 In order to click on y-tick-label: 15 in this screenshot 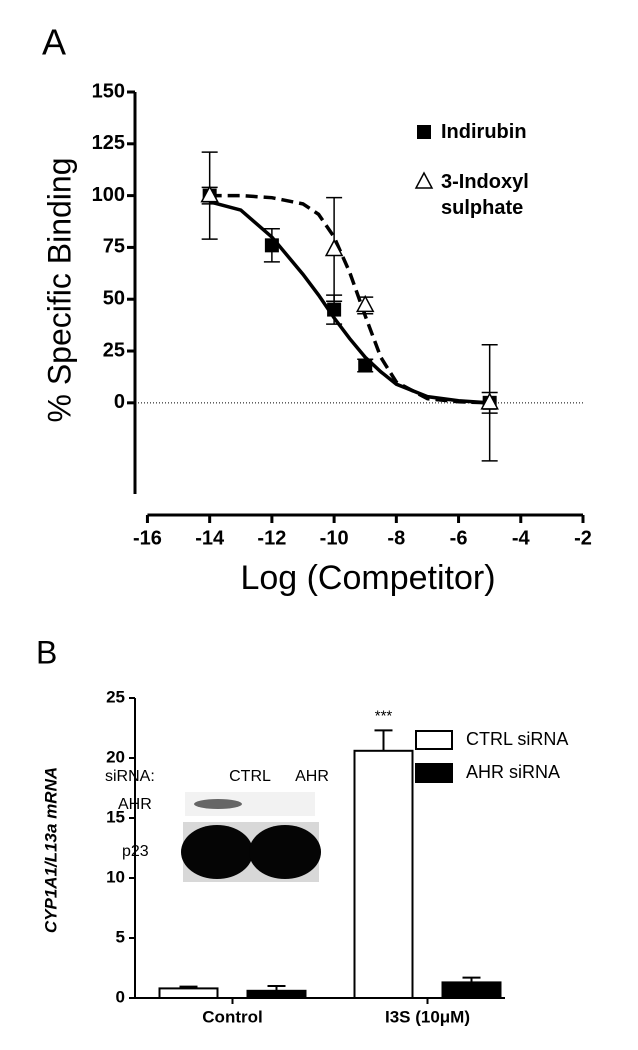, I will do `click(115, 816)`.